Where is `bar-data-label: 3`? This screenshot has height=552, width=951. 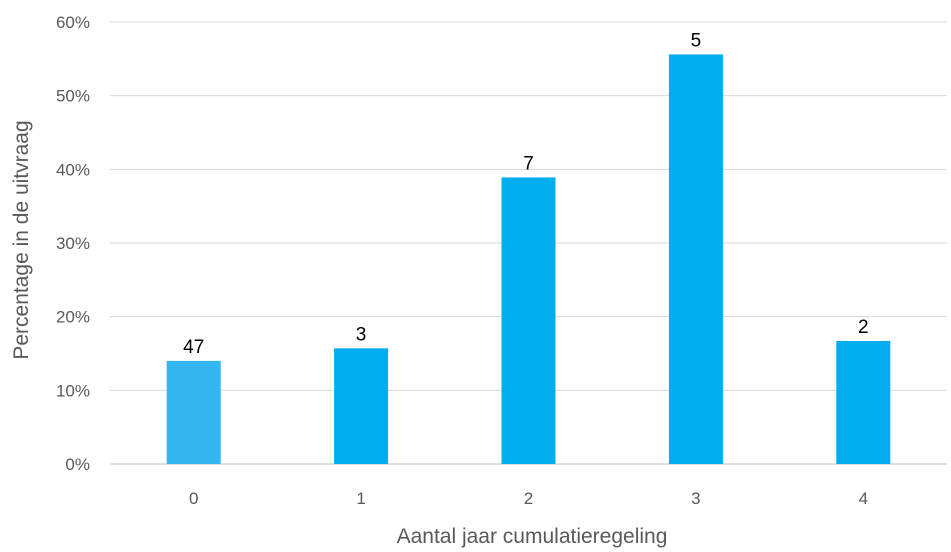
bar-data-label: 3 is located at coordinates (361, 334).